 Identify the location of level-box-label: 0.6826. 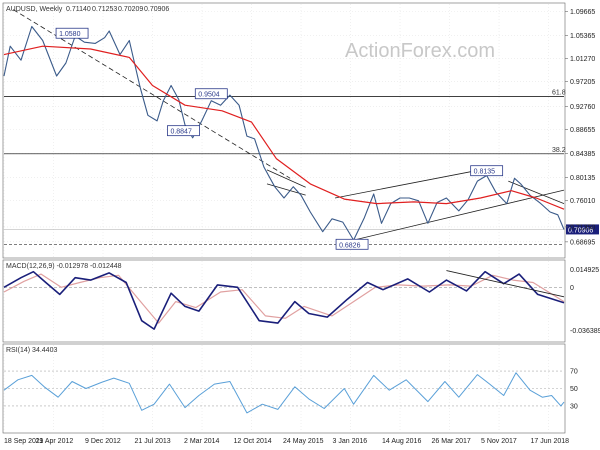
(350, 245).